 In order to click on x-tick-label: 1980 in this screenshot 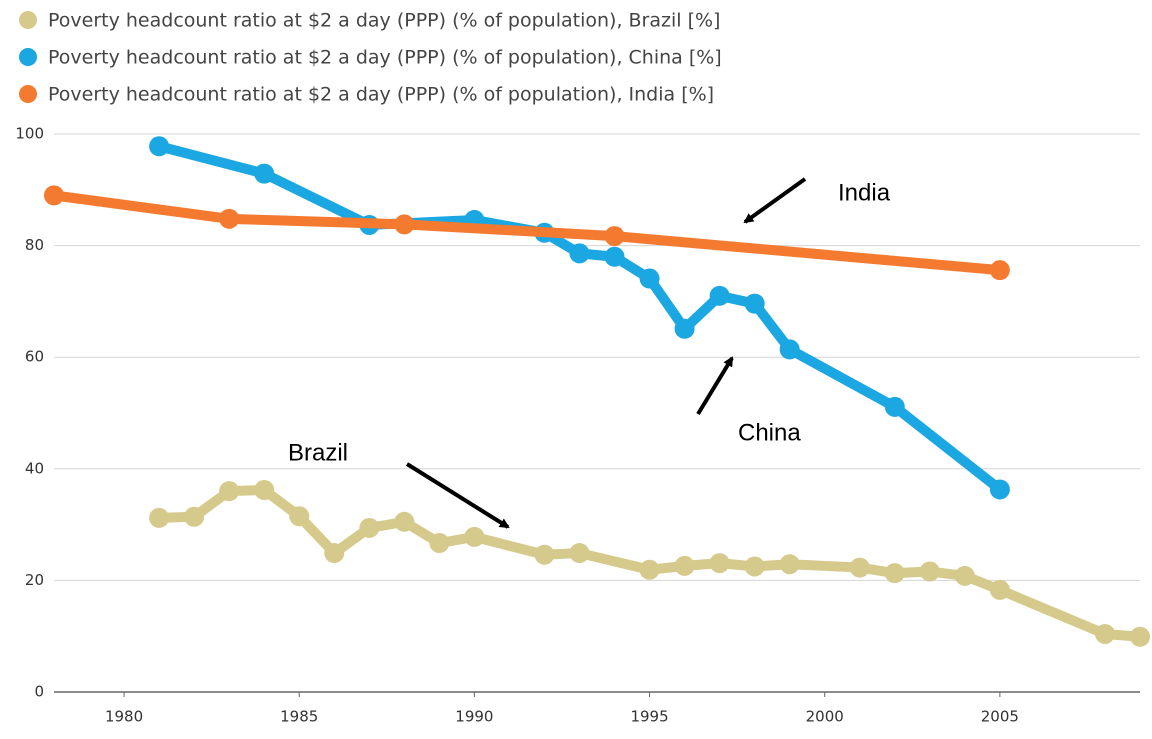, I will do `click(124, 717)`.